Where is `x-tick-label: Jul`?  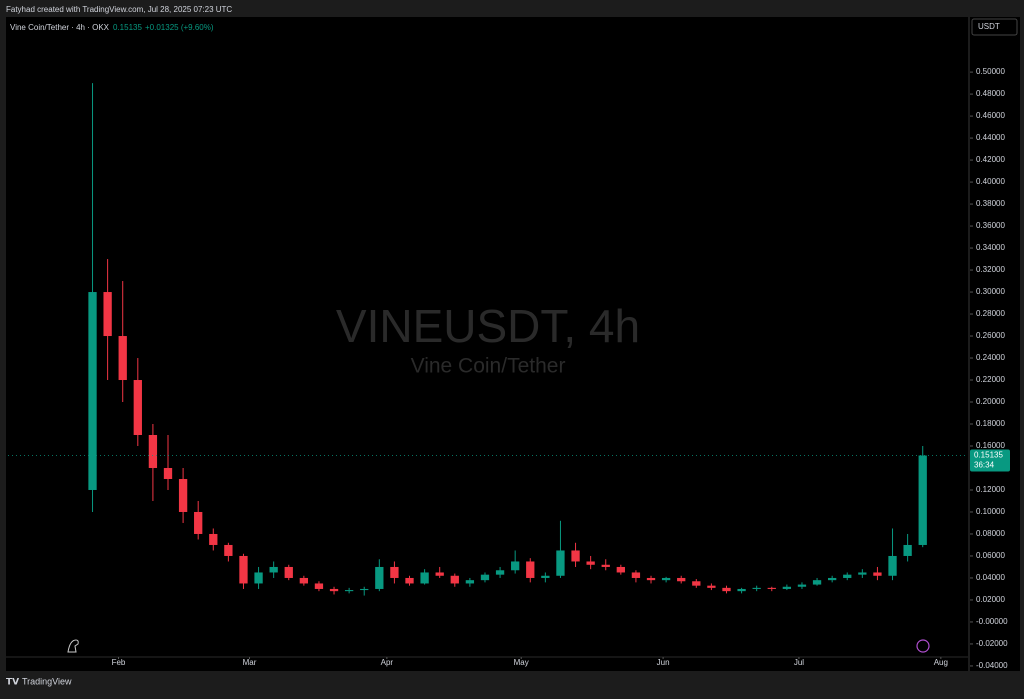 x-tick-label: Jul is located at coordinates (799, 662).